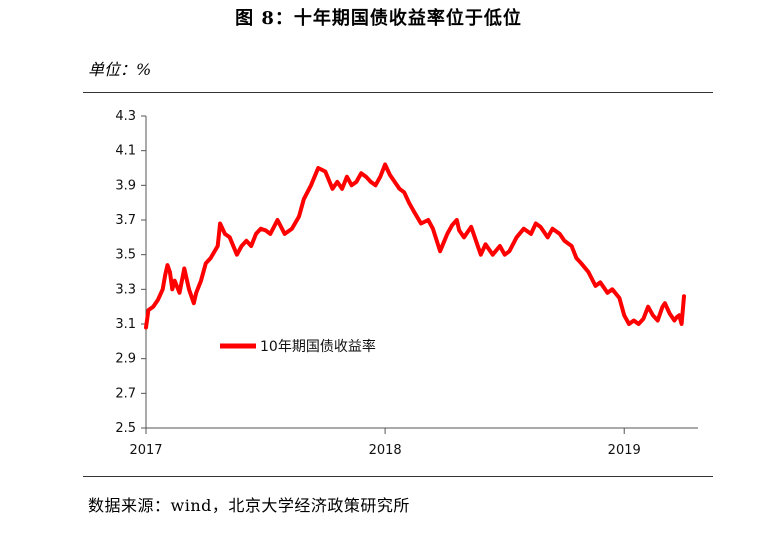 The width and height of the screenshot is (757, 542). Describe the element at coordinates (249, 505) in the screenshot. I see `data-source-note: 数据来源：wind，北京大学经济政策研究所` at that location.